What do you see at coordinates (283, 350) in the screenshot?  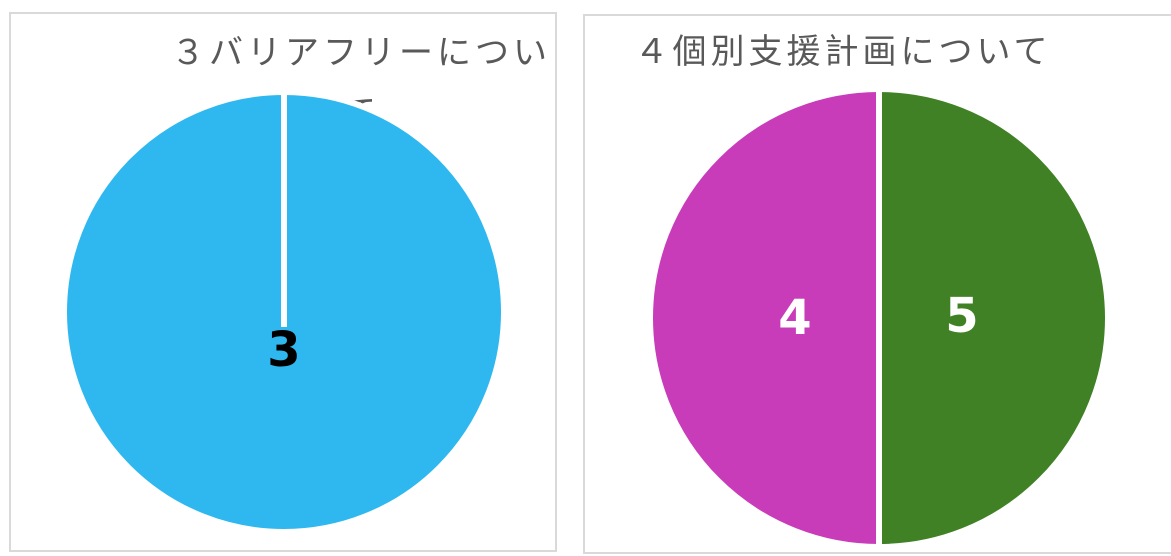 I see `data-label-3: 3` at bounding box center [283, 350].